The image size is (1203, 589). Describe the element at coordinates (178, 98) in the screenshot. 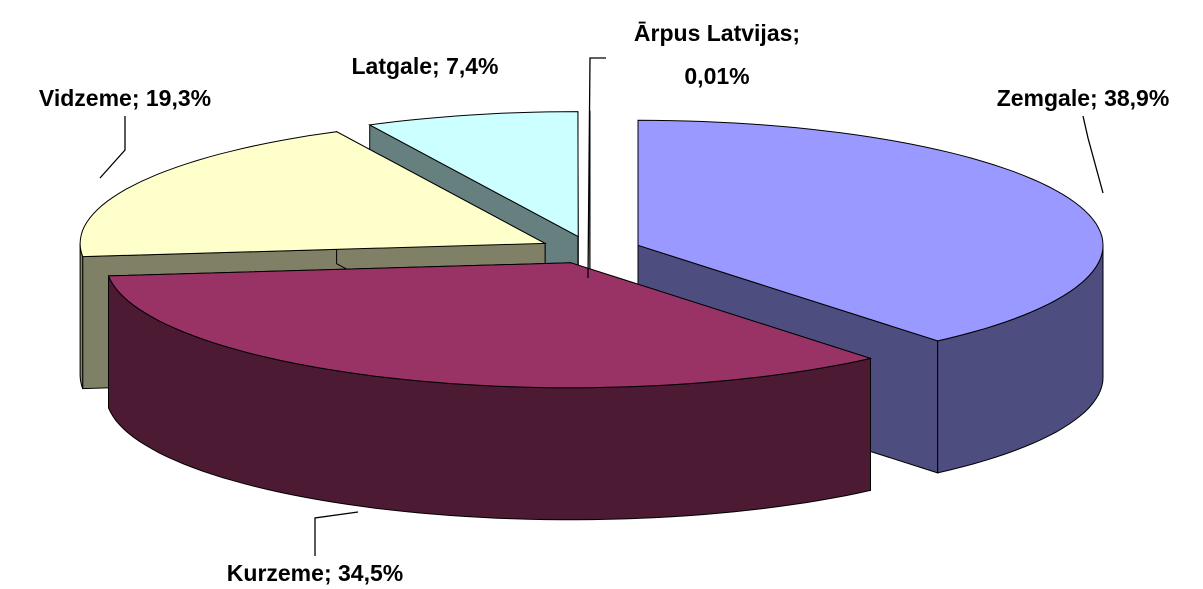

I see `value-label: 19,3%` at that location.